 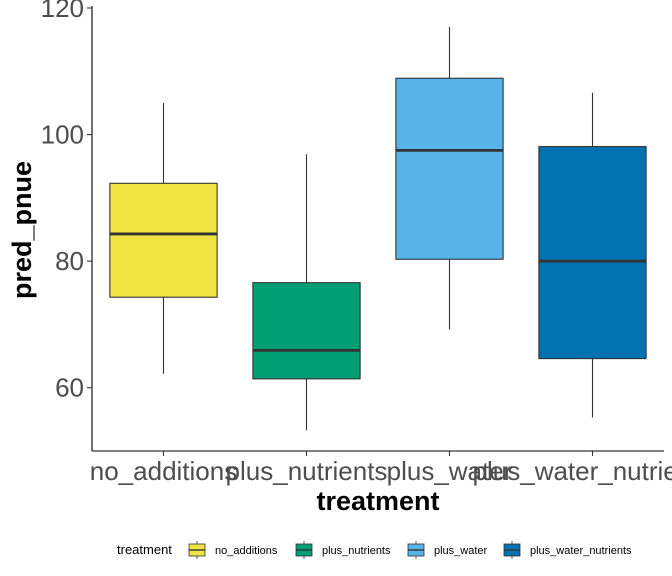 I want to click on y-tick-label: 80, so click(x=69, y=261).